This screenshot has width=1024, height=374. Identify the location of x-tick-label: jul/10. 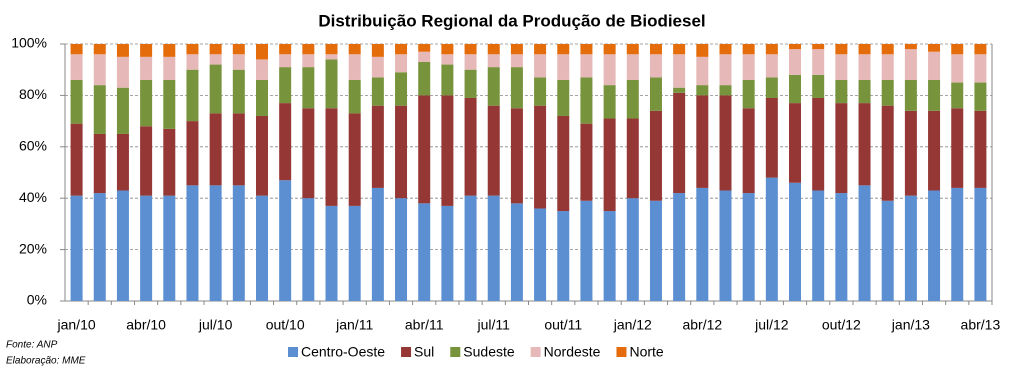
(215, 325).